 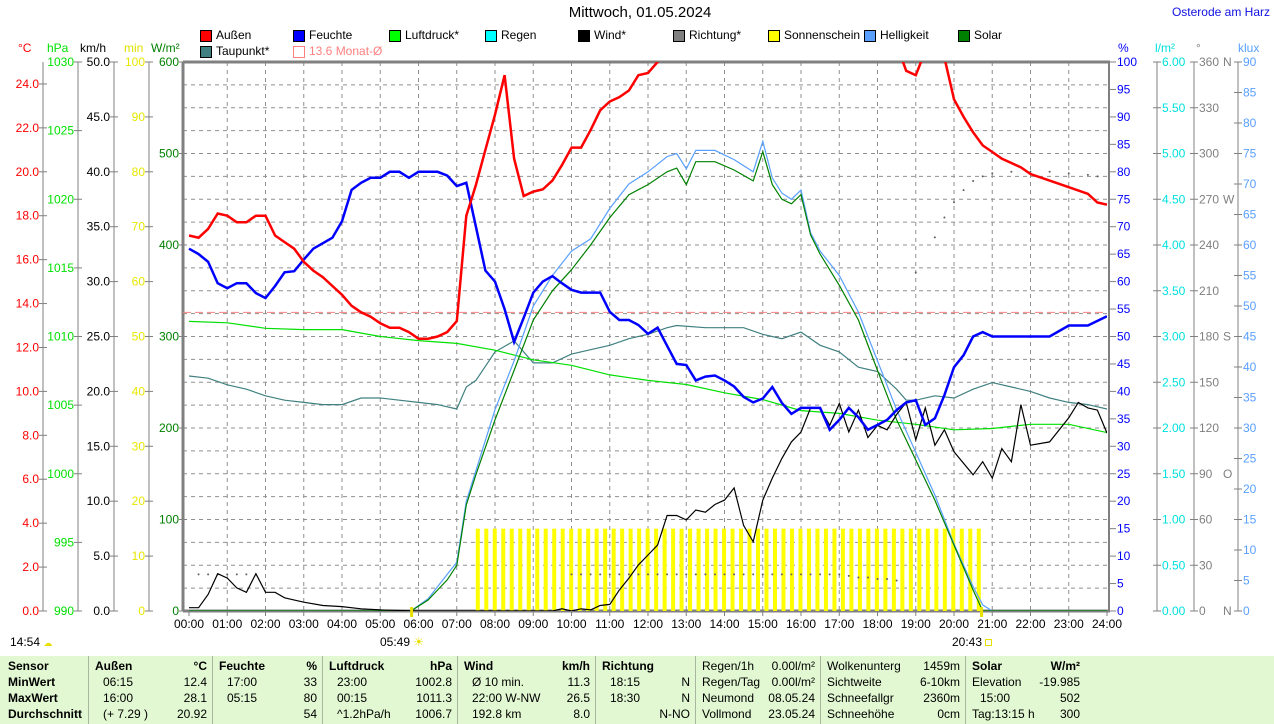 I want to click on hum-axis-label: 45, so click(x=1124, y=364).